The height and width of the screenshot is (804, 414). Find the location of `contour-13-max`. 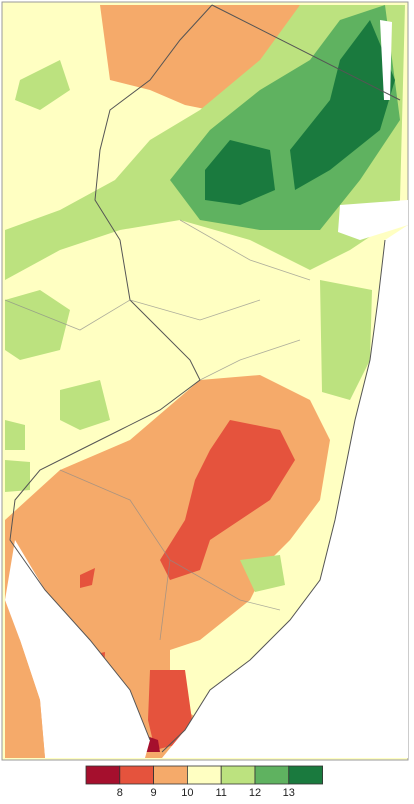

contour-13-max is located at coordinates (300, 112).